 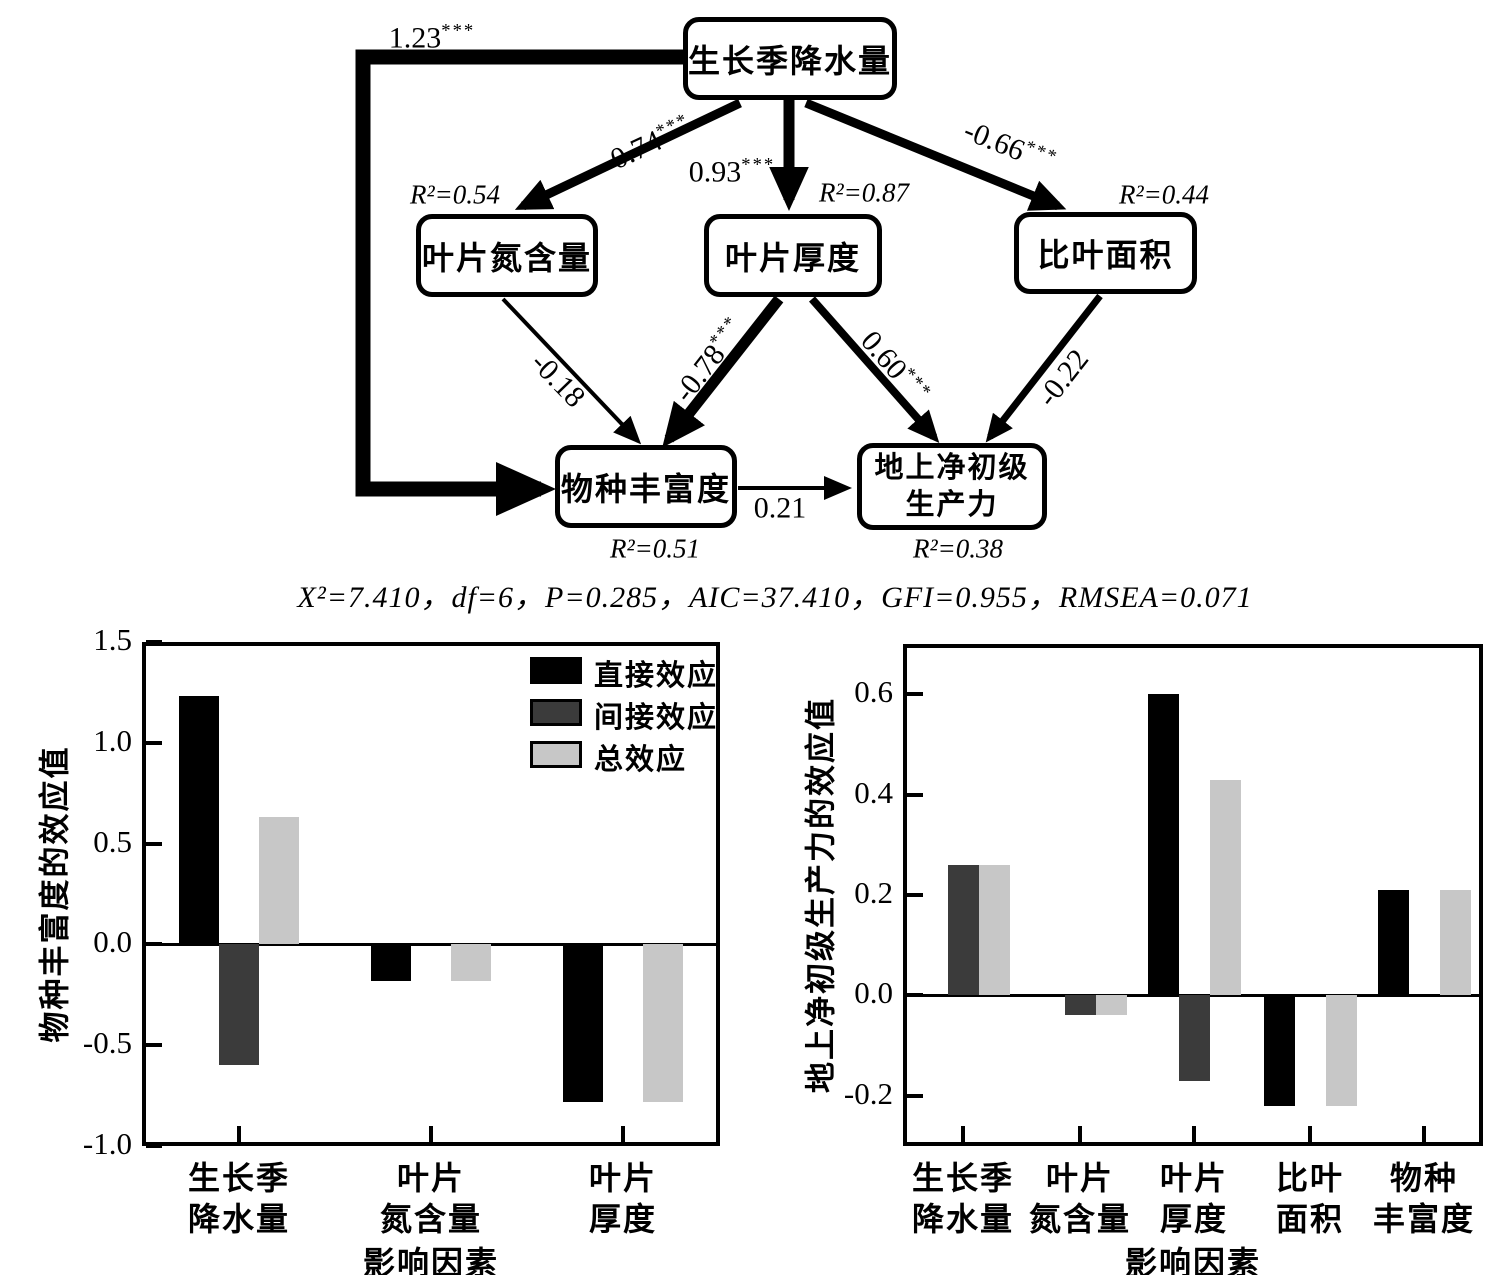 What do you see at coordinates (455, 194) in the screenshot?
I see `r2-label-leaf-nitrogen: R²=0.54` at bounding box center [455, 194].